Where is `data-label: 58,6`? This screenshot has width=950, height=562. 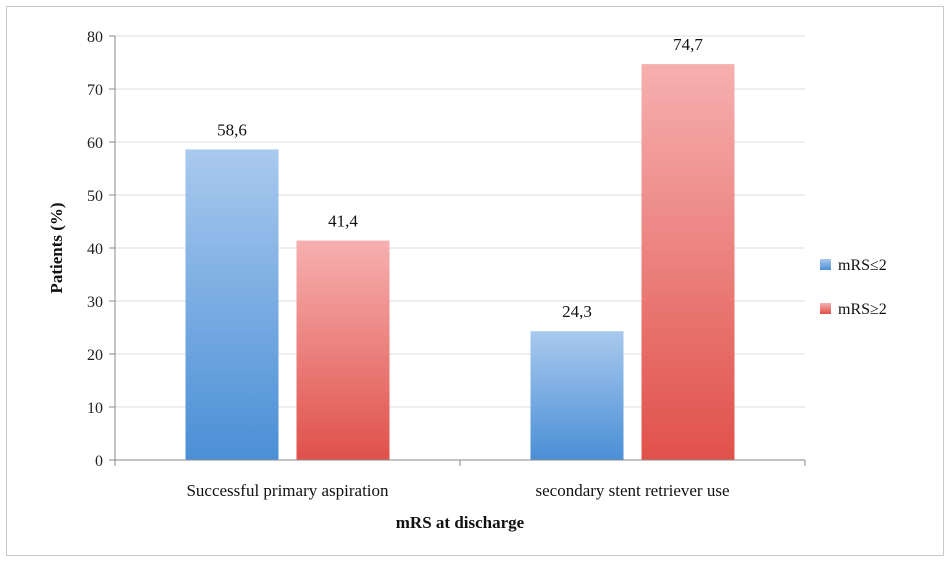 data-label: 58,6 is located at coordinates (232, 129).